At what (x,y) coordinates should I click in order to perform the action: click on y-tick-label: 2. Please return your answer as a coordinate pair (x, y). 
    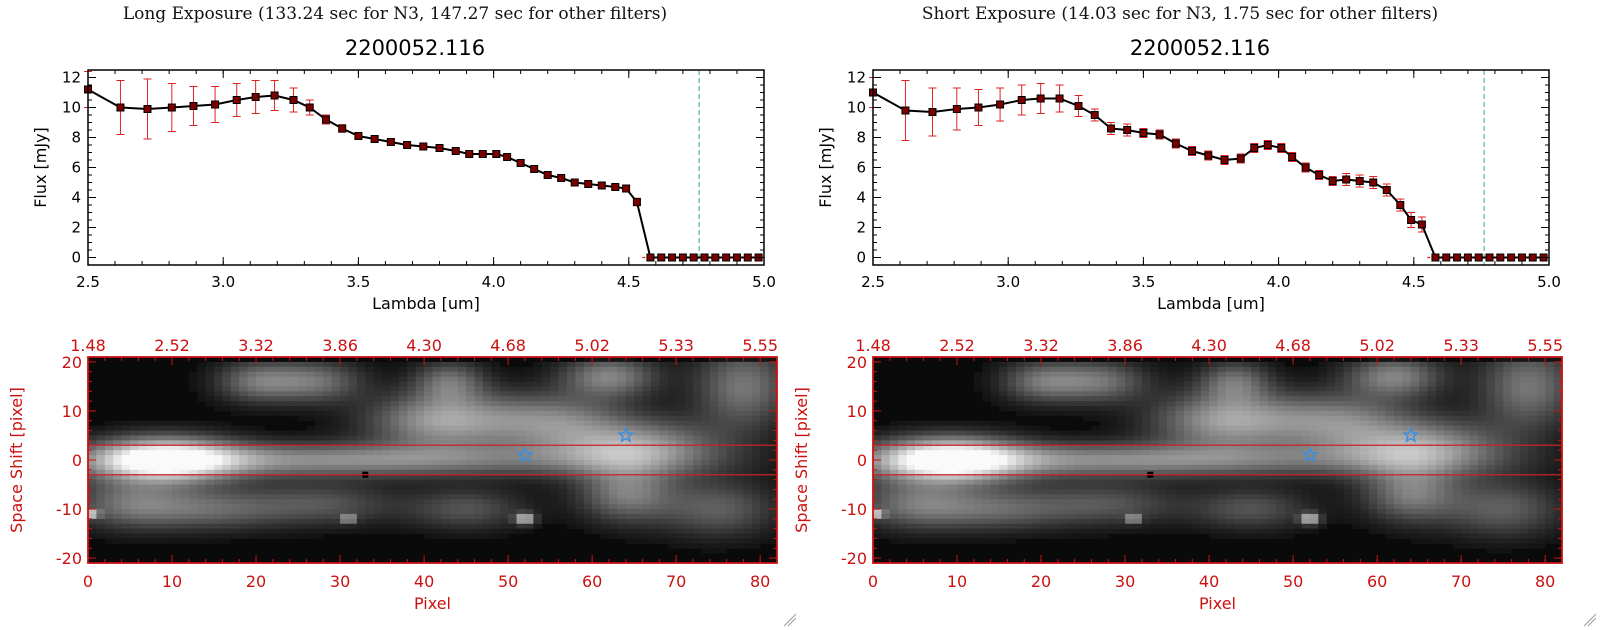
    Looking at the image, I should click on (76, 228).